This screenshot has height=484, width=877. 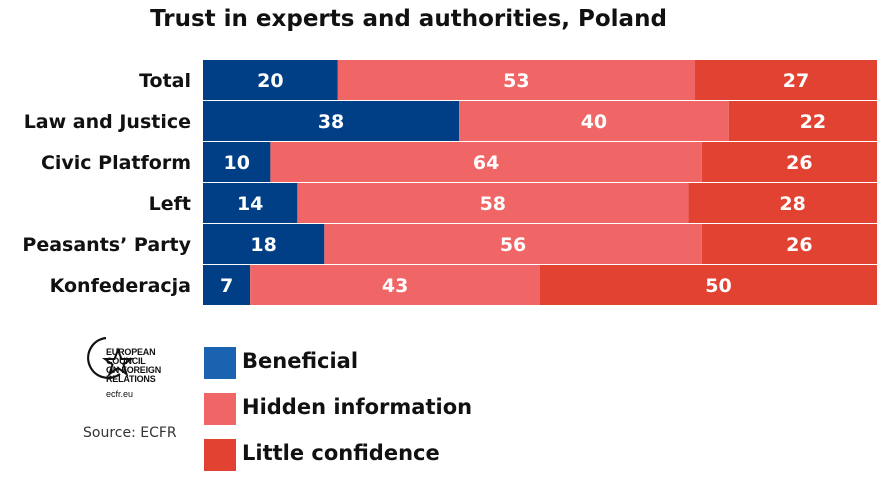 What do you see at coordinates (130, 433) in the screenshot?
I see `source-note: Source: ECFR` at bounding box center [130, 433].